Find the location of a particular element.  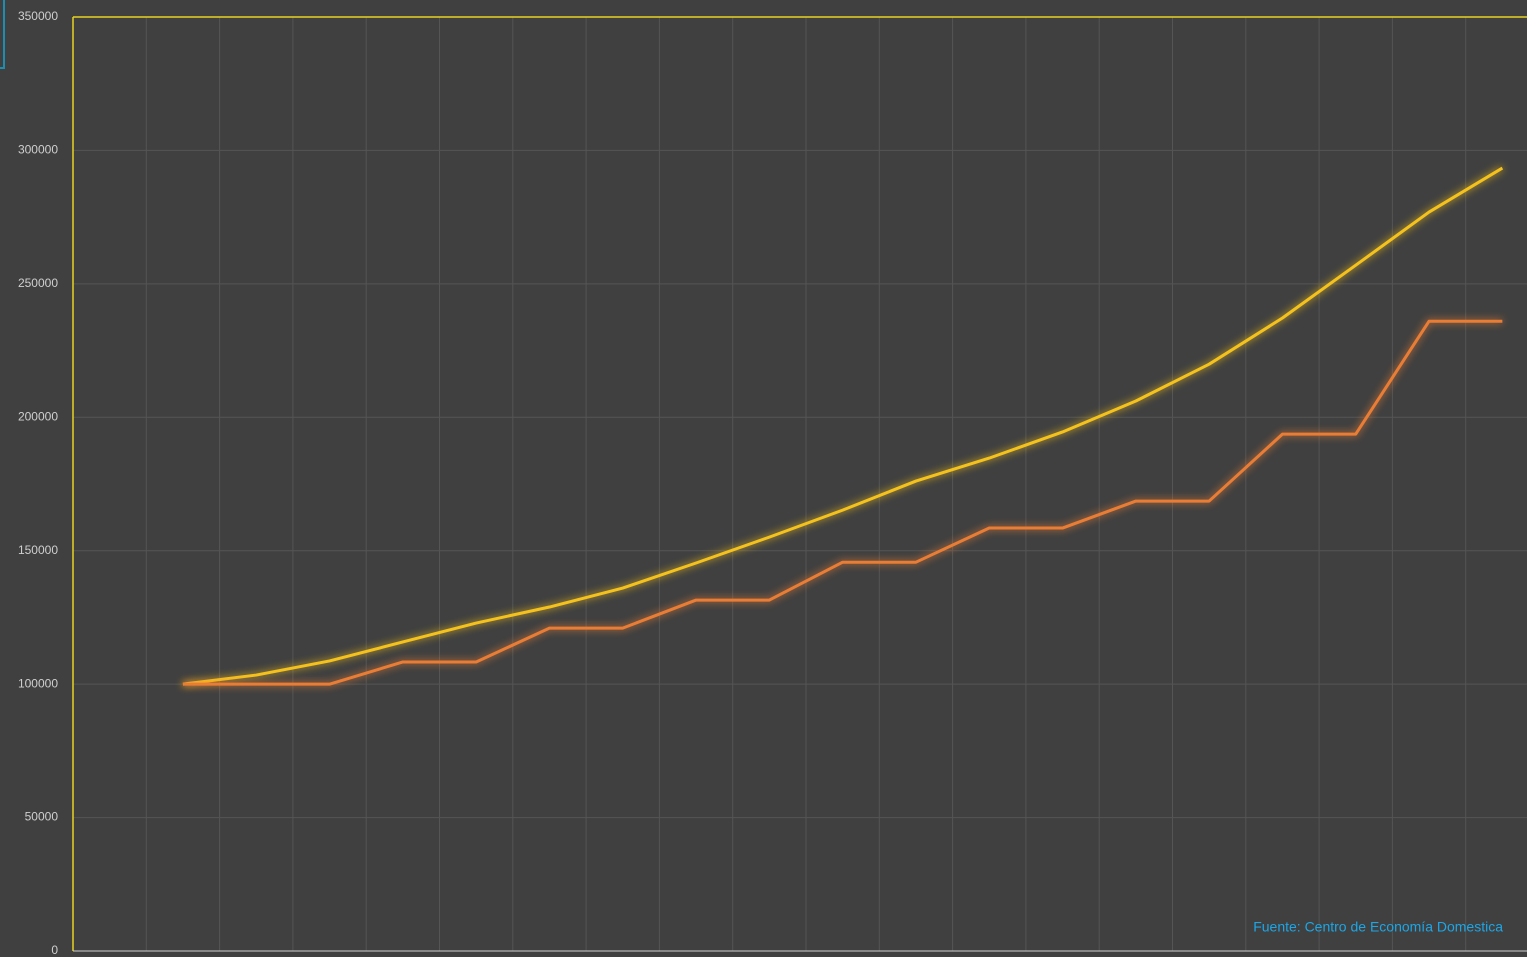

y-tick-label: 50000 is located at coordinates (42, 817).